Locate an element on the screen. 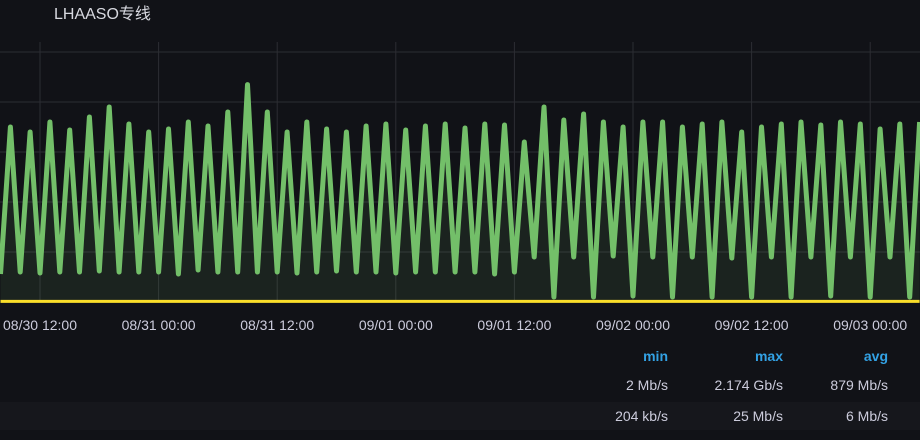  legend-header-max: max is located at coordinates (768, 356).